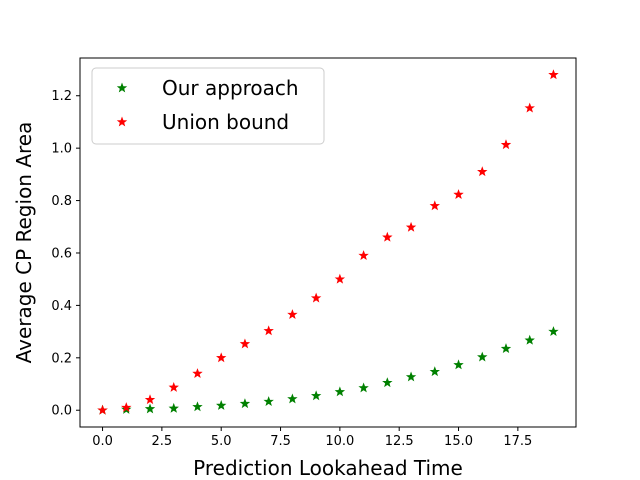  What do you see at coordinates (328, 468) in the screenshot?
I see `x-axis-label: Prediction Lookahead Time` at bounding box center [328, 468].